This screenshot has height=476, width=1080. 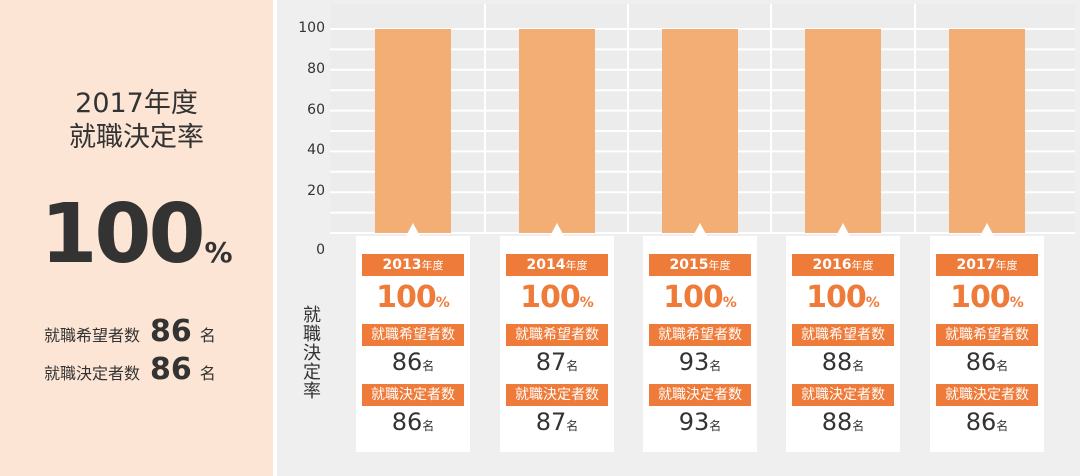 I want to click on card-hired-value: 93, so click(x=694, y=422).